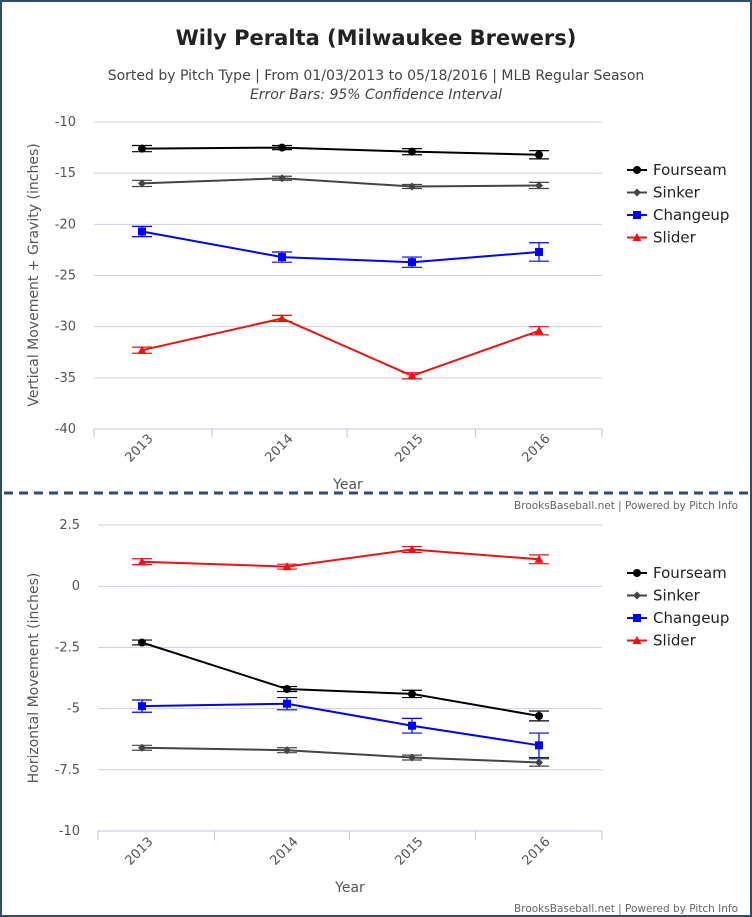 This screenshot has height=917, width=752. Describe the element at coordinates (34, 678) in the screenshot. I see `y-axis-label: Horizontal Movement (inches)` at that location.